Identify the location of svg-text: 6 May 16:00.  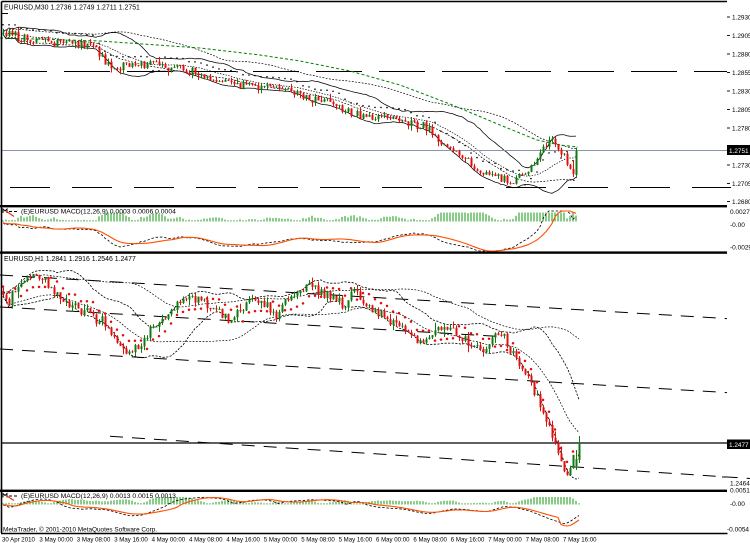
(468, 539).